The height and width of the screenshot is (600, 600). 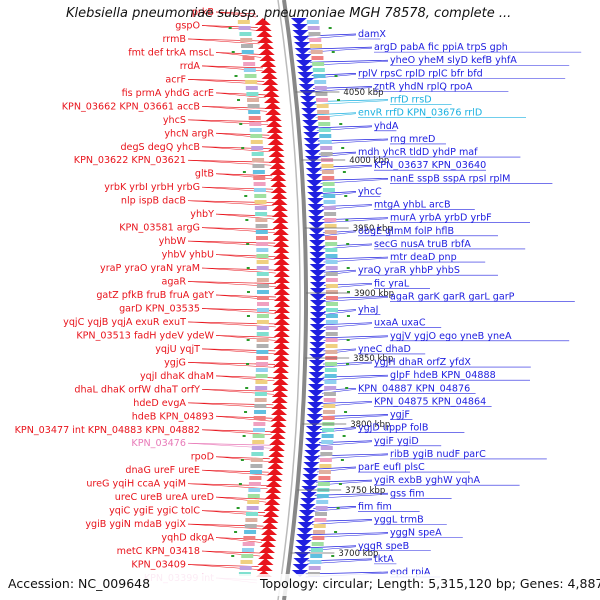 What do you see at coordinates (158, 565) in the screenshot?
I see `gene-label-left: KPN_03409` at bounding box center [158, 565].